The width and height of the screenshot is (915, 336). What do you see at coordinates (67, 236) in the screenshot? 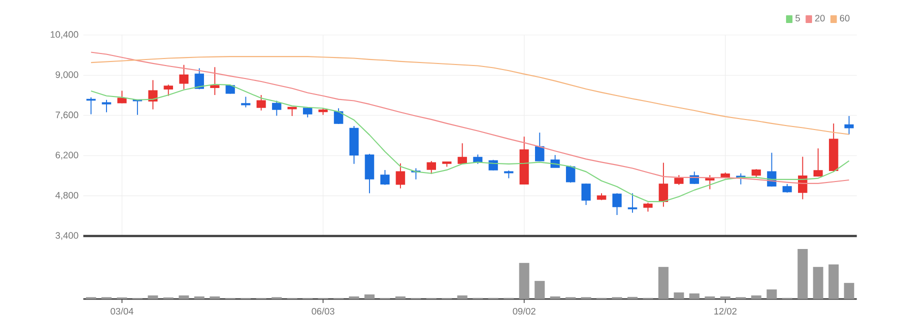
I see `y-tick-label: 3,400` at bounding box center [67, 236].